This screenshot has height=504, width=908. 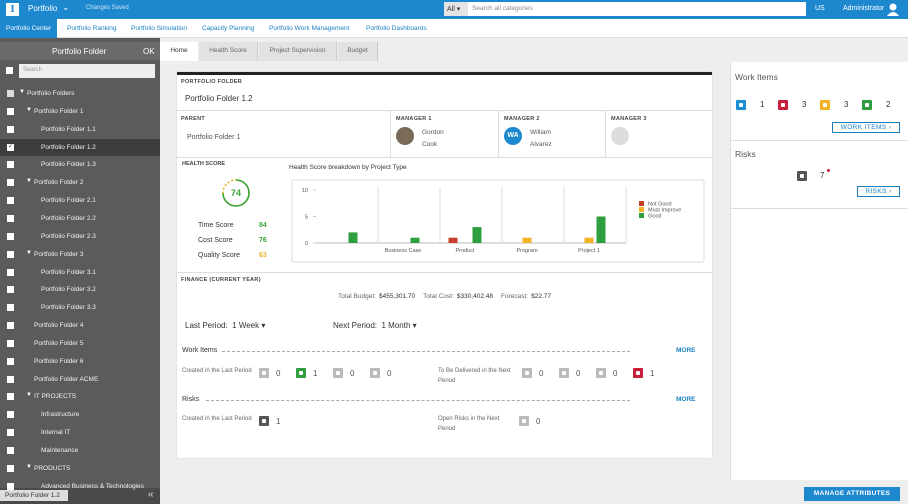 What do you see at coordinates (96, 182) in the screenshot?
I see `tree-label: Portfolio Folder 2` at bounding box center [96, 182].